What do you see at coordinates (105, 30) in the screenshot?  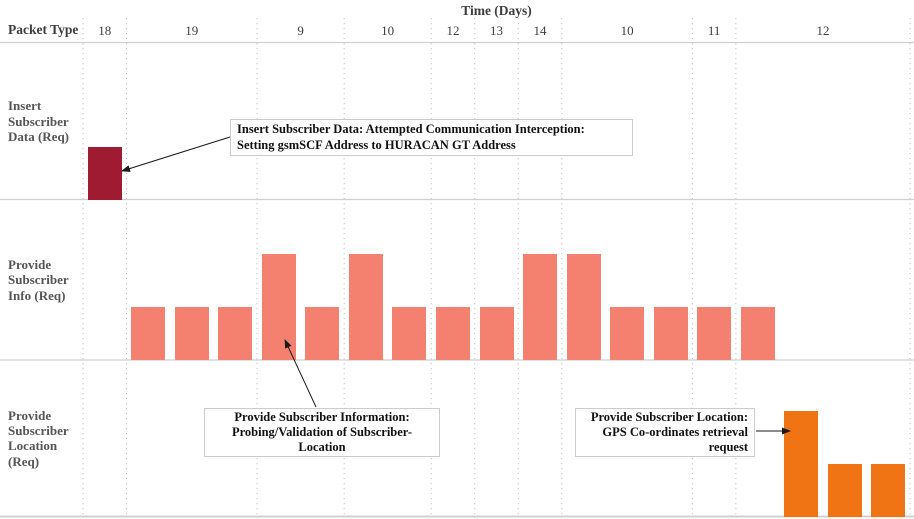 I see `x-tick-label: 18` at bounding box center [105, 30].